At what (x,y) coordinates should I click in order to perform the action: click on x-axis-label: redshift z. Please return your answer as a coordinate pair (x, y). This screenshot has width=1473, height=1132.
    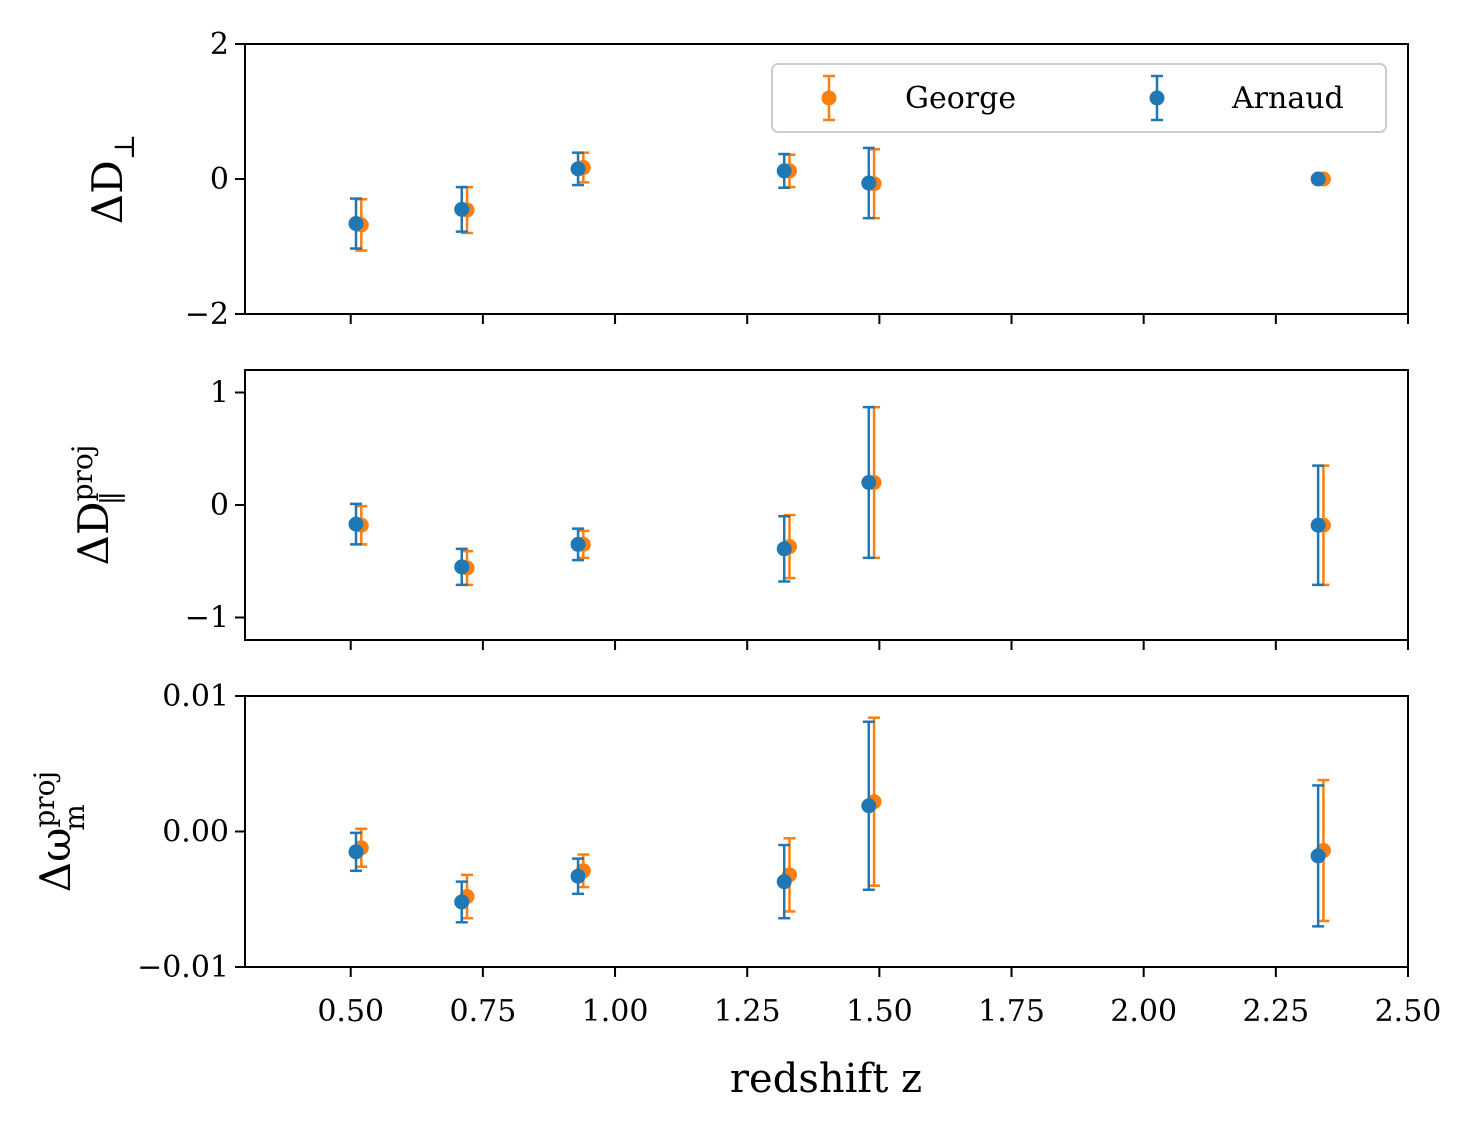
    Looking at the image, I should click on (826, 1079).